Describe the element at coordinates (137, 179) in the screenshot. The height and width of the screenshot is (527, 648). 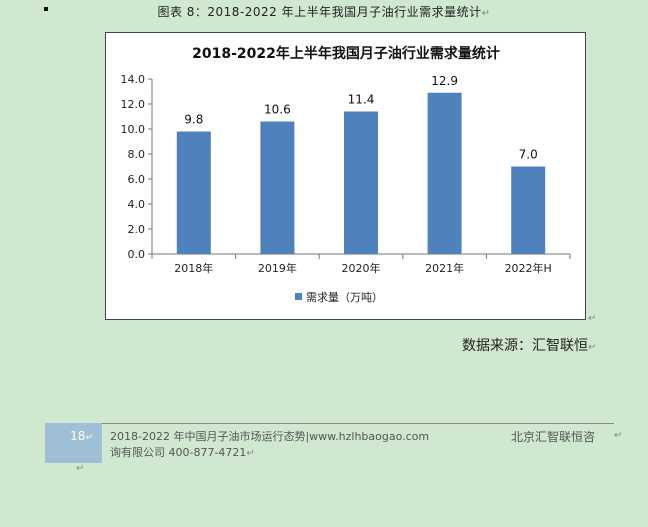
I see `y-tick-label: 6.0` at that location.